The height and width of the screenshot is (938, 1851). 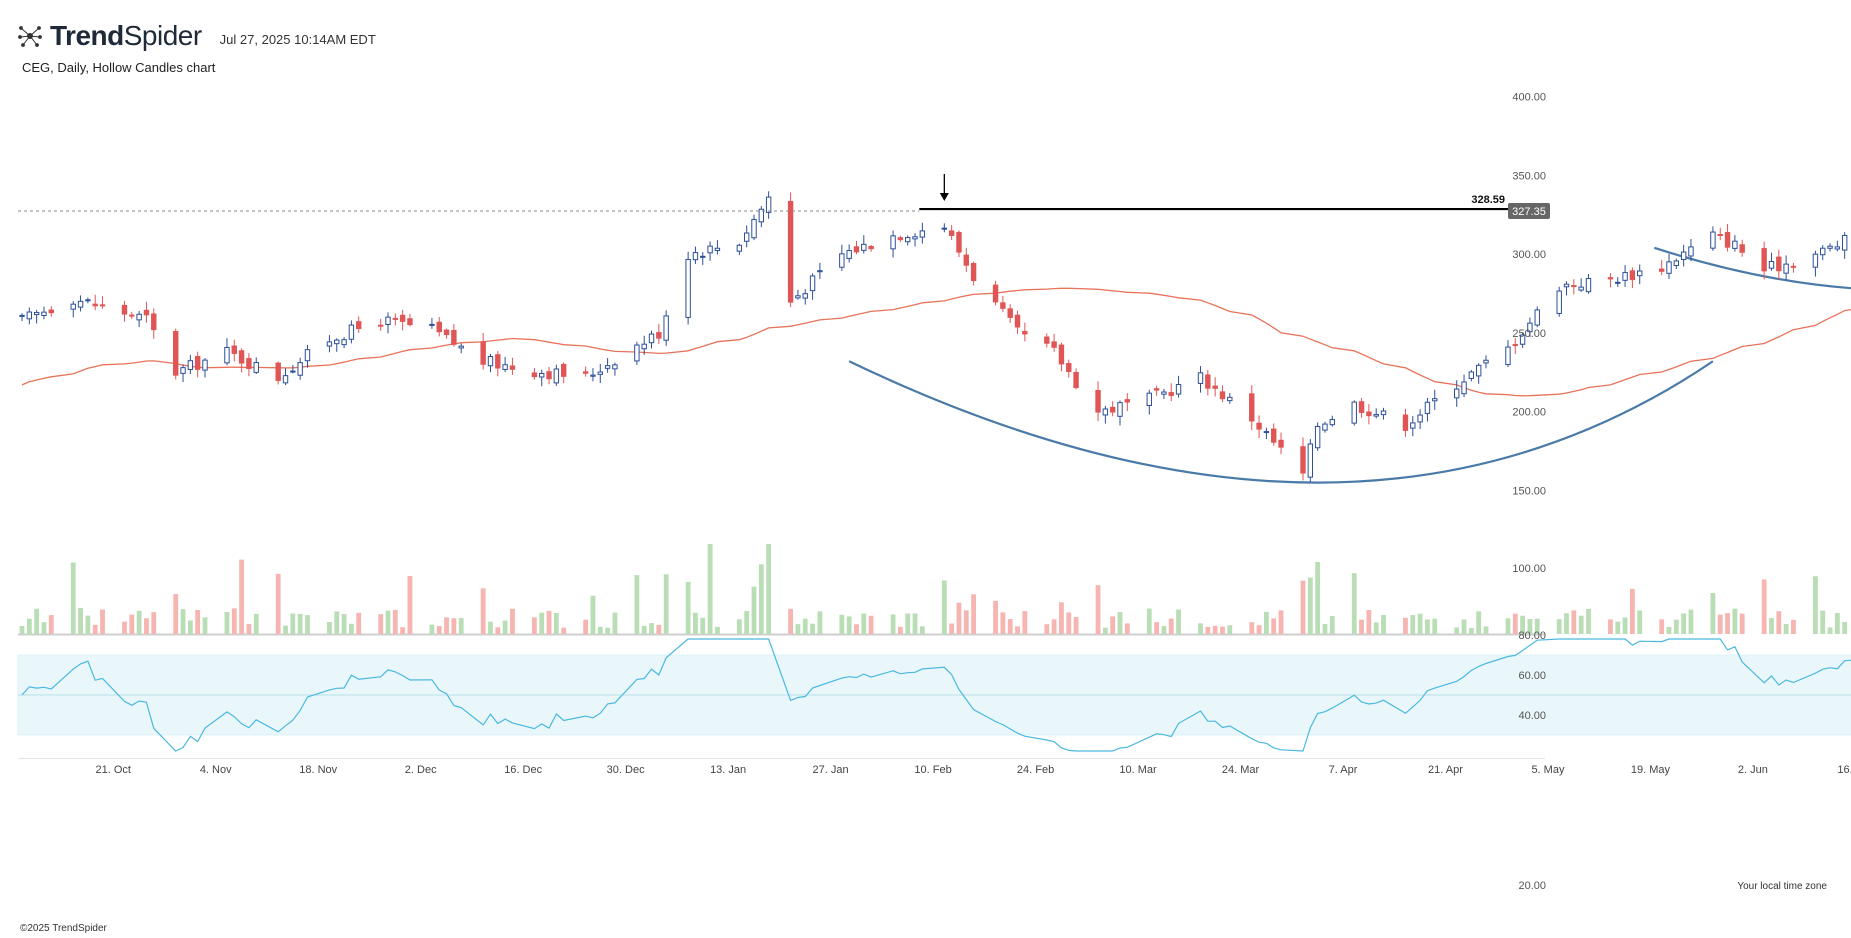 I want to click on date-tick-label: 21. Oct, so click(x=113, y=770).